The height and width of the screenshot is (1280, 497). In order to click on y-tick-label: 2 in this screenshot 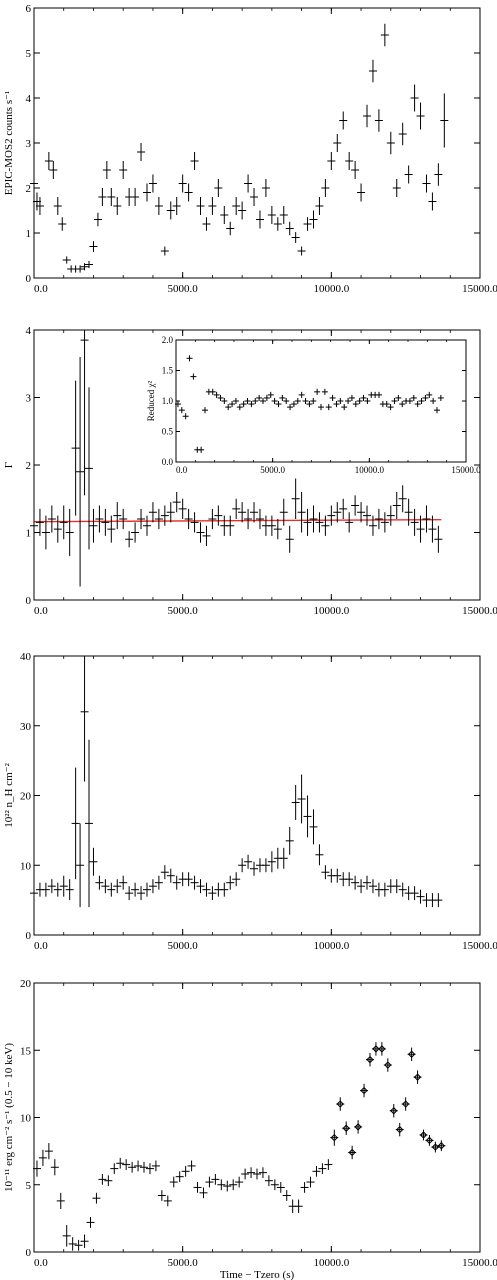, I will do `click(29, 189)`.